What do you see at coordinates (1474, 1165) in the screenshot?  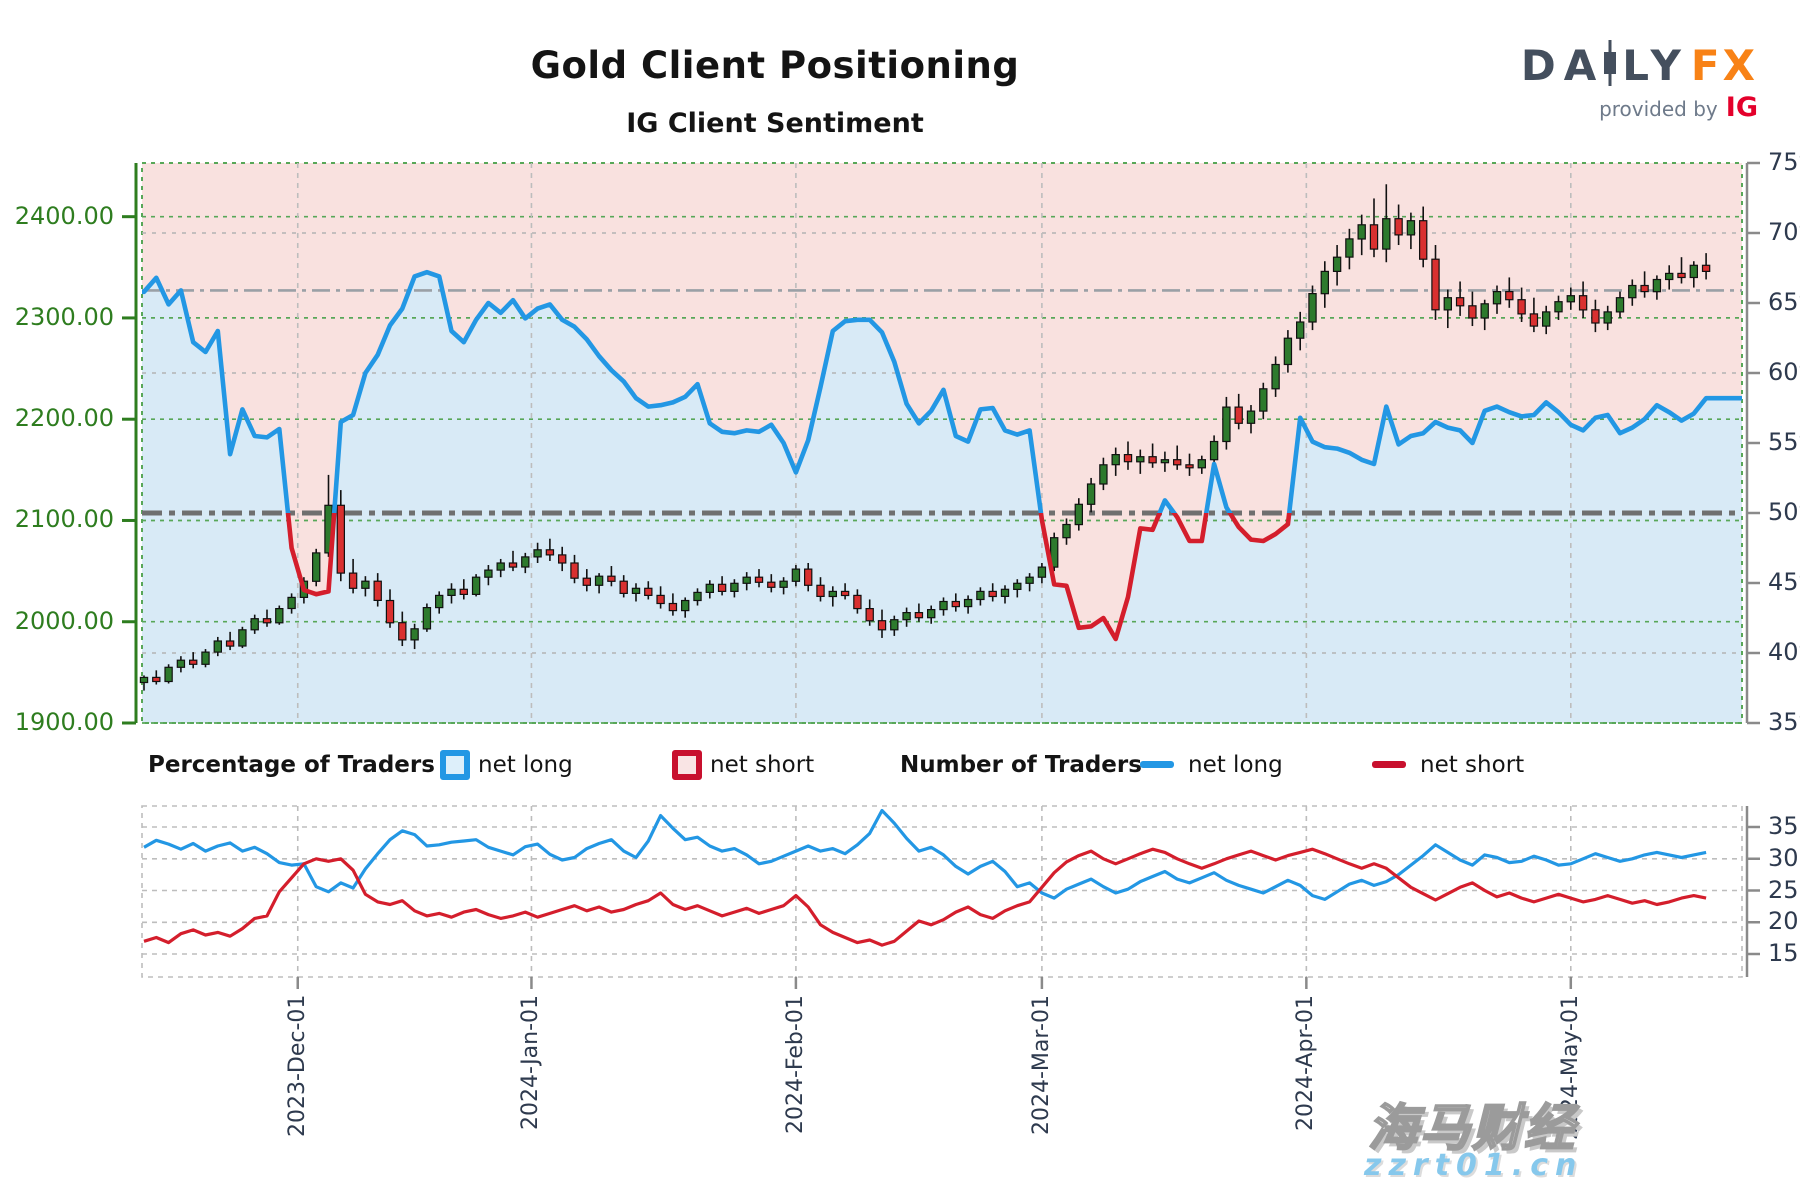 I see `watermark-url: zzrt01.cn` at bounding box center [1474, 1165].